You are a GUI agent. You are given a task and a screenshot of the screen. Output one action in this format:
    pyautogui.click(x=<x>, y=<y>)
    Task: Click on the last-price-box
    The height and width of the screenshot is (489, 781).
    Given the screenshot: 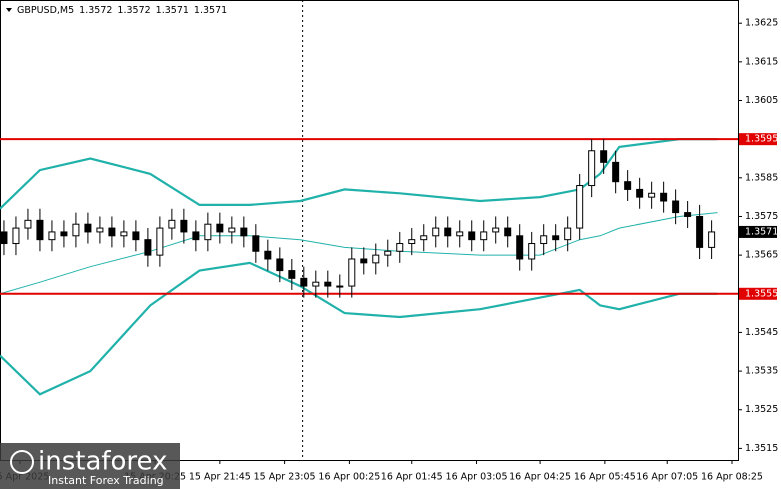 What is the action you would take?
    pyautogui.click(x=758, y=231)
    